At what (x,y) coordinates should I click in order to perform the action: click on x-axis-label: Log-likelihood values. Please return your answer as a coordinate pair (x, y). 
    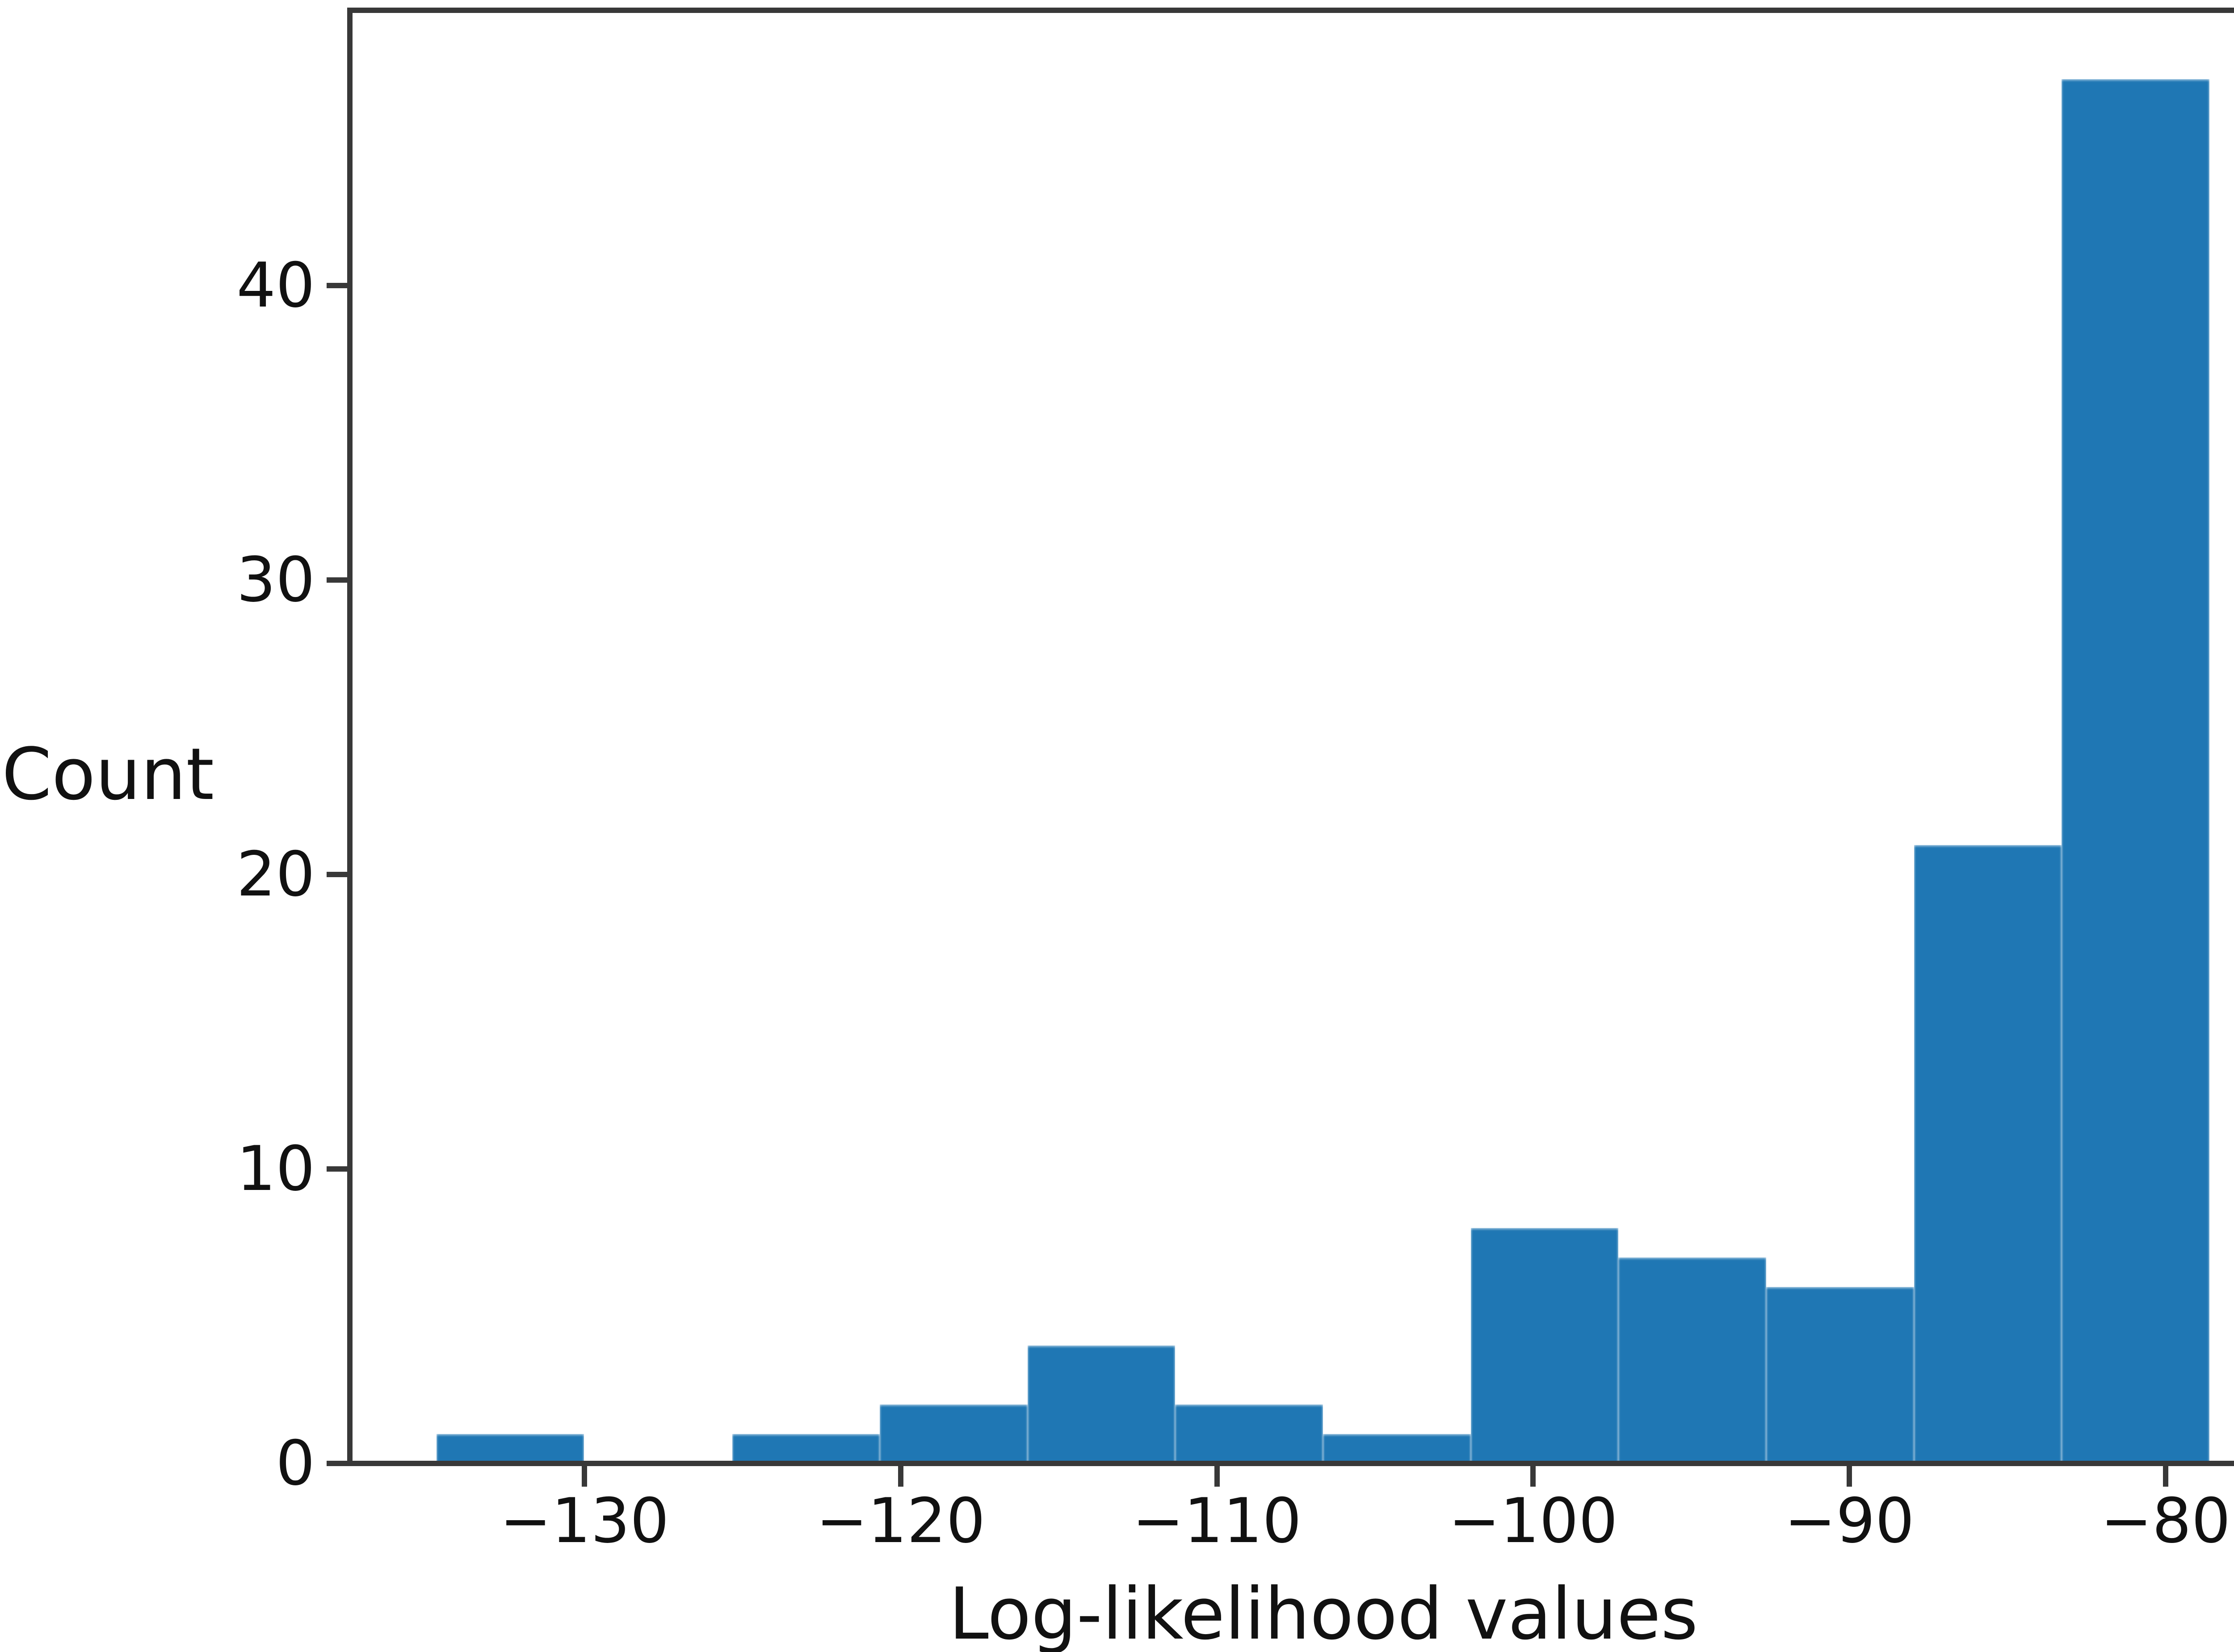
    Looking at the image, I should click on (1323, 1612).